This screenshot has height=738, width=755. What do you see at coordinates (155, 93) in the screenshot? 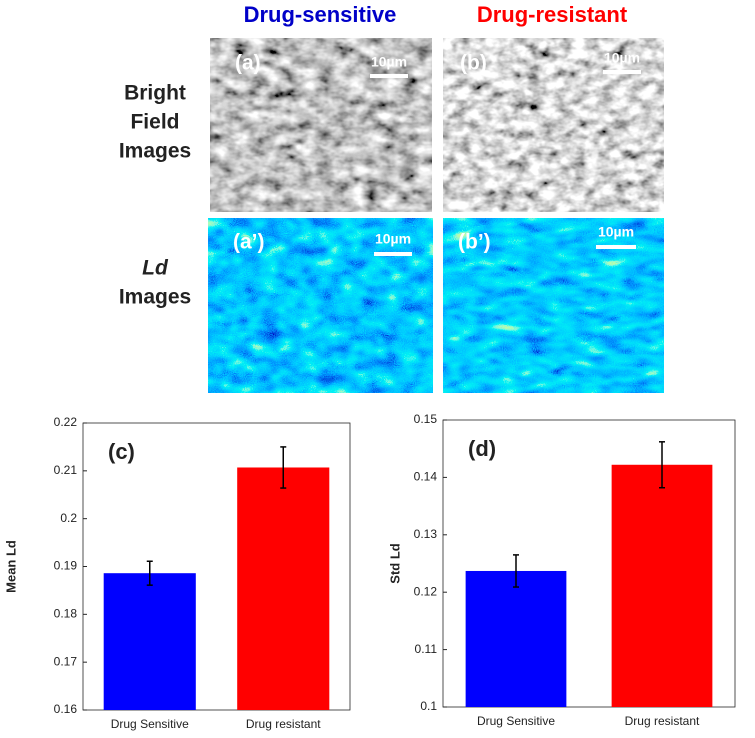
I see `row-title: Bright` at bounding box center [155, 93].